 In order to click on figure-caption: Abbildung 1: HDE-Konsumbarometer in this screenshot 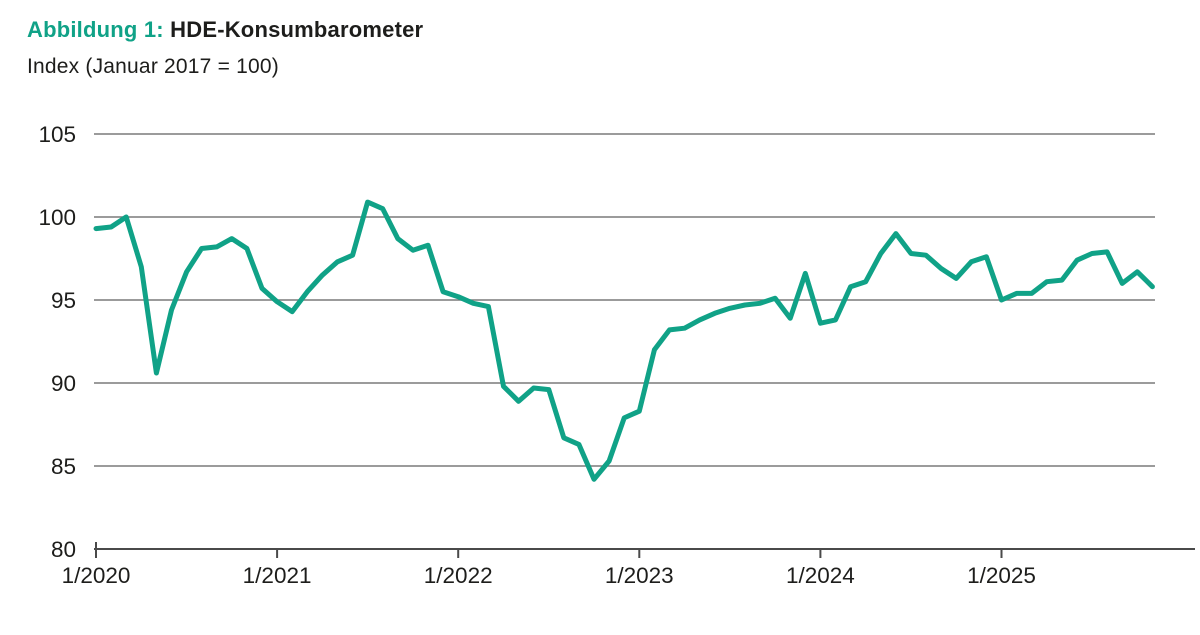, I will do `click(225, 30)`.